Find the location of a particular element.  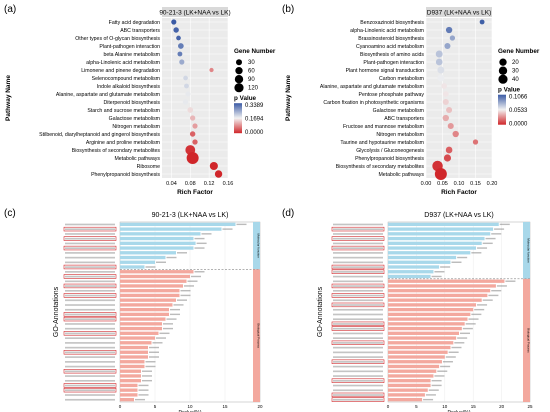

x-tick-label: 0 is located at coordinates (388, 406).